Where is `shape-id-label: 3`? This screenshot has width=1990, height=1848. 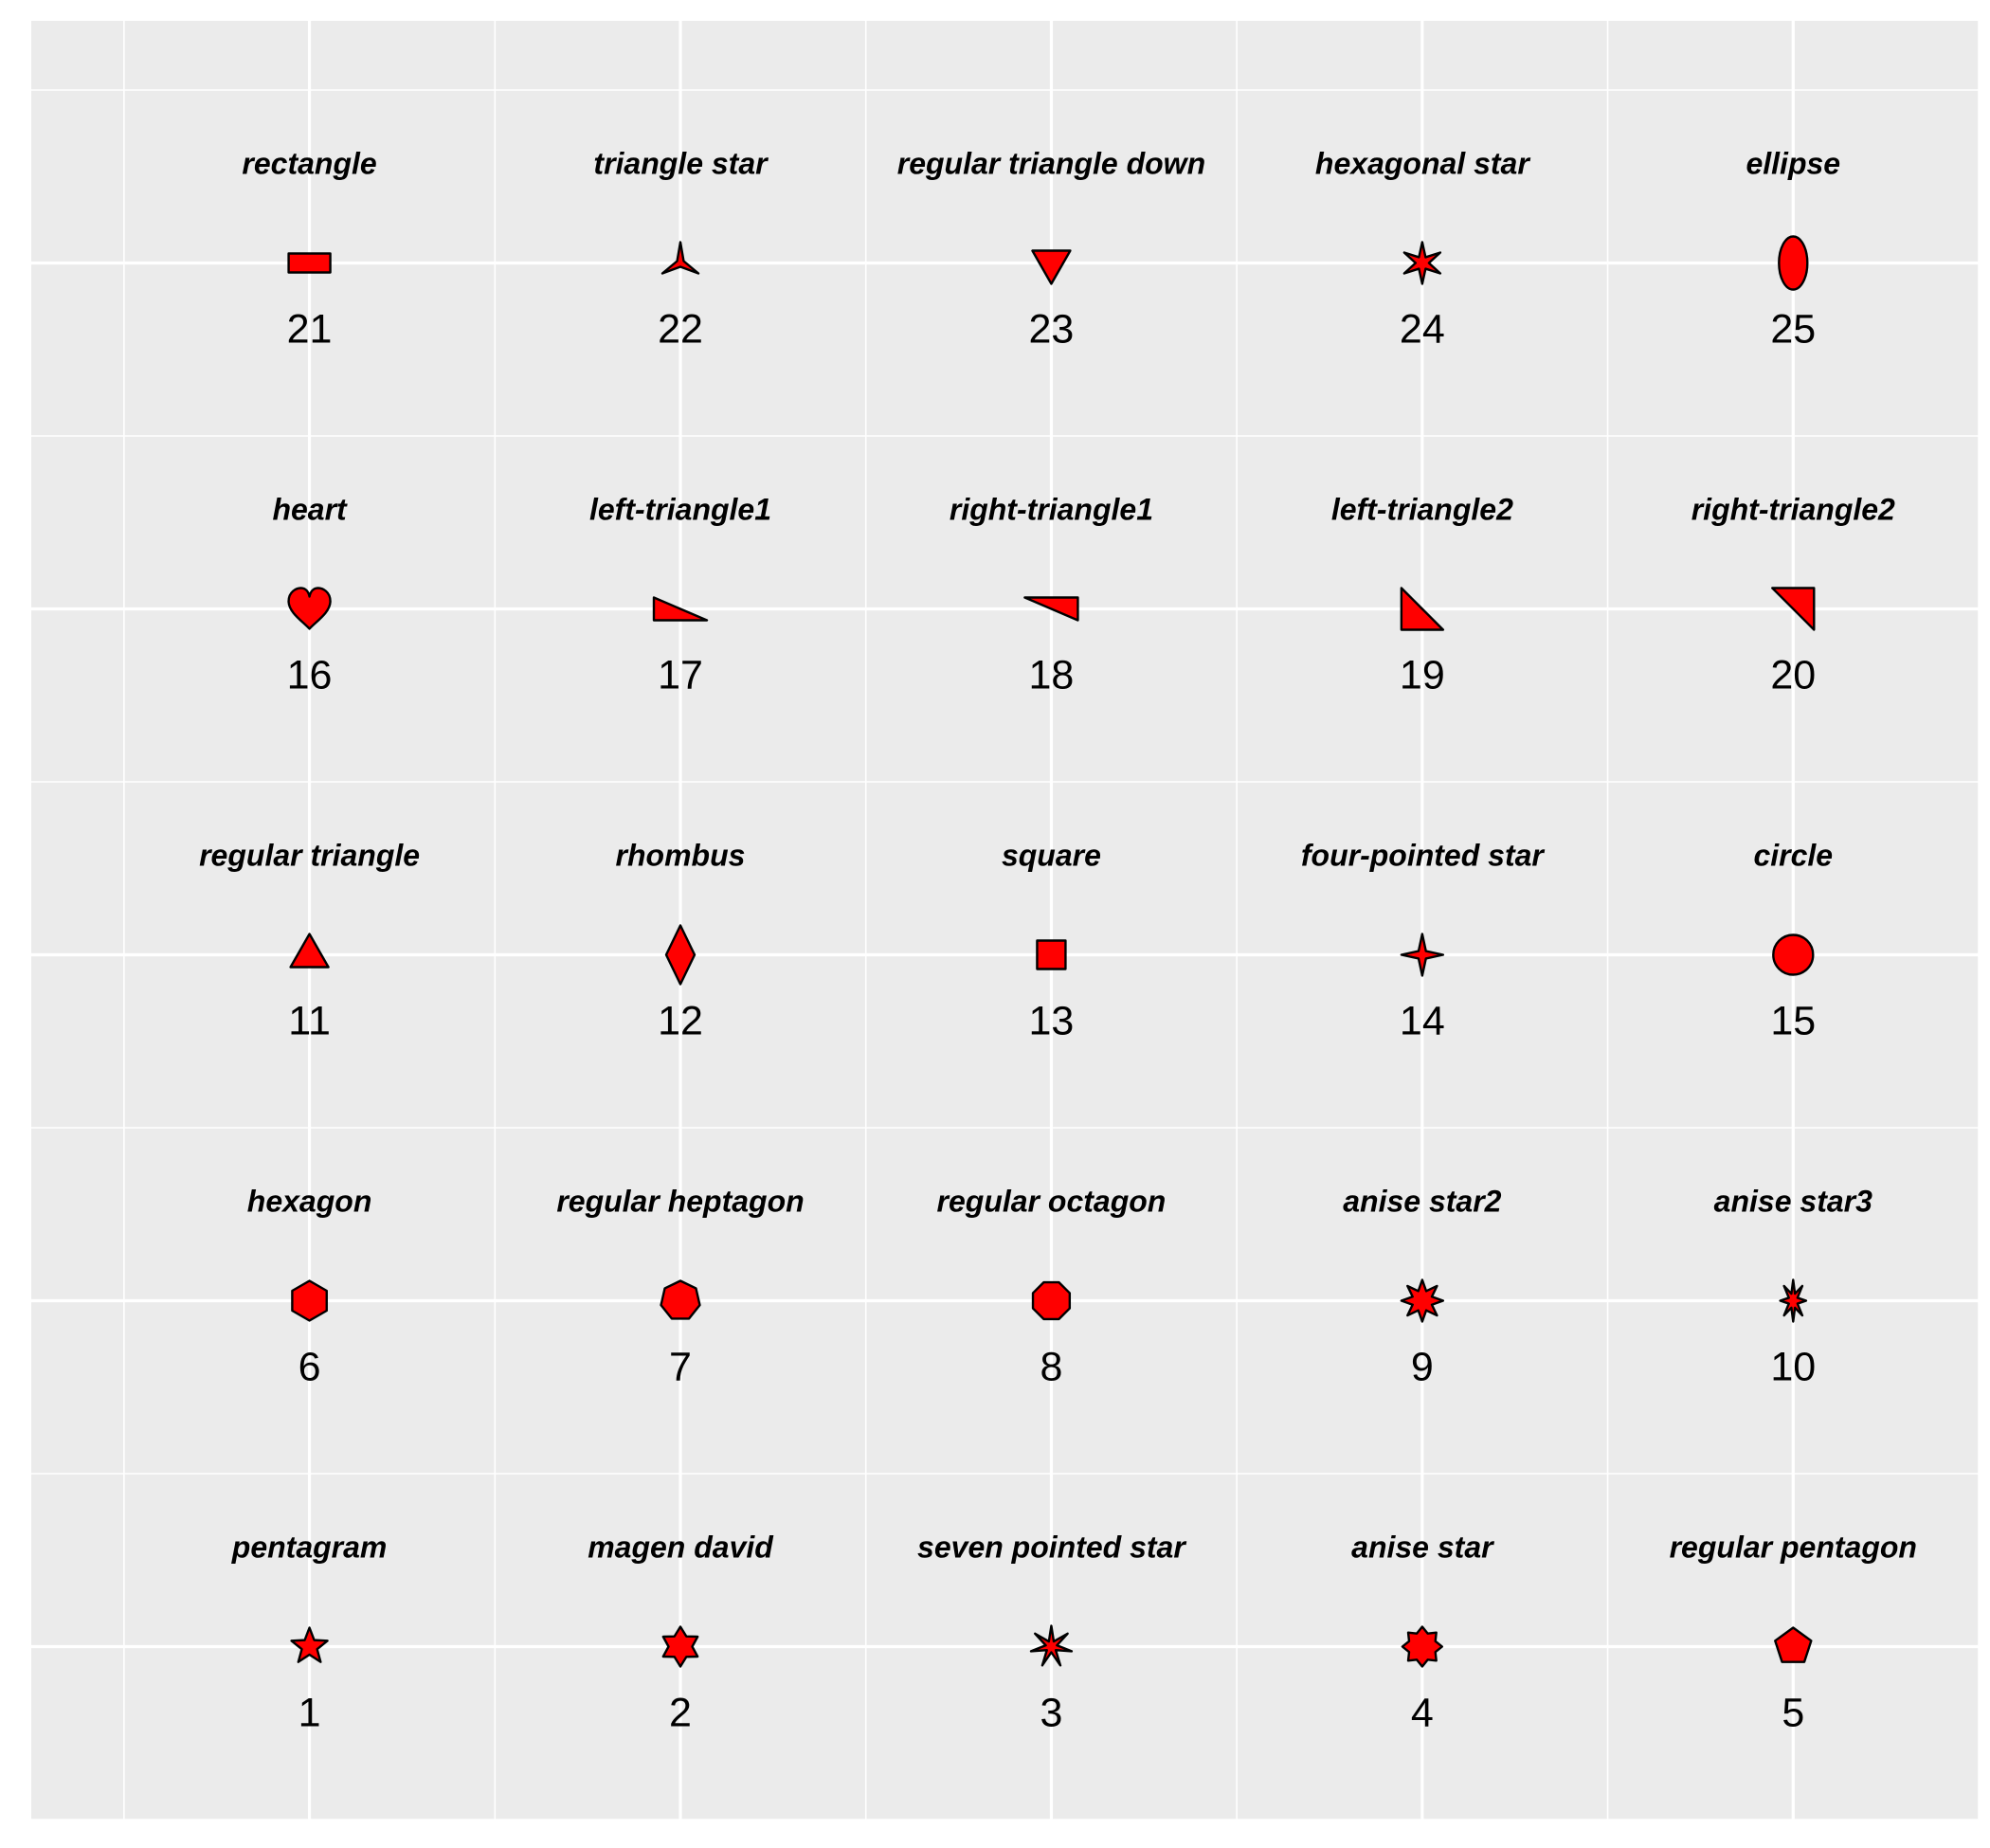 shape-id-label: 3 is located at coordinates (1051, 1714).